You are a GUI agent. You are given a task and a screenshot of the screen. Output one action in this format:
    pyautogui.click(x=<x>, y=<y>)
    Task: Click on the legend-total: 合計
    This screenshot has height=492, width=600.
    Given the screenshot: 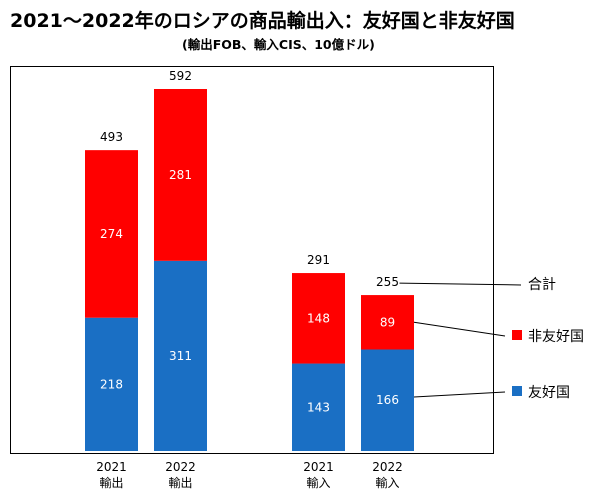 What is the action you would take?
    pyautogui.click(x=542, y=285)
    